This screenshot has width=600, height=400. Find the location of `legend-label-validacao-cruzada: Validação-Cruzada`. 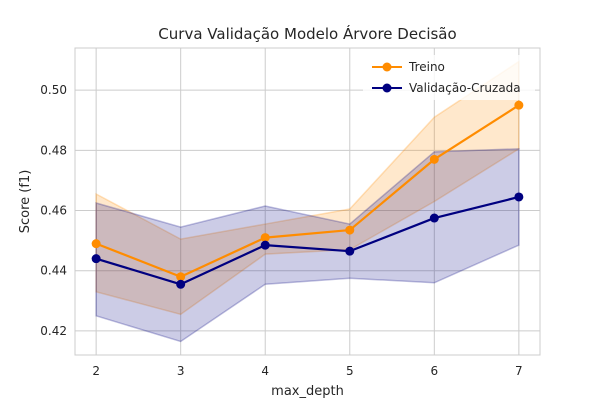

legend-label-validacao-cruzada: Validação-Cruzada is located at coordinates (465, 88).